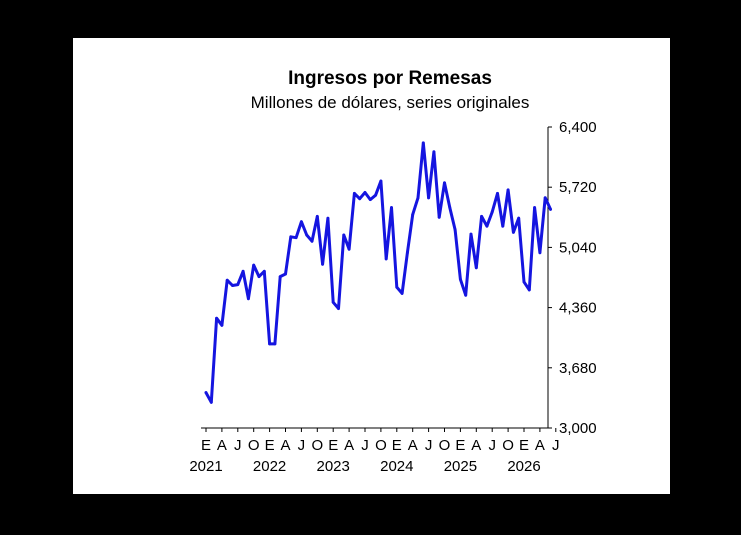 The height and width of the screenshot is (535, 741). I want to click on y-tick-label: 6,400, so click(578, 127).